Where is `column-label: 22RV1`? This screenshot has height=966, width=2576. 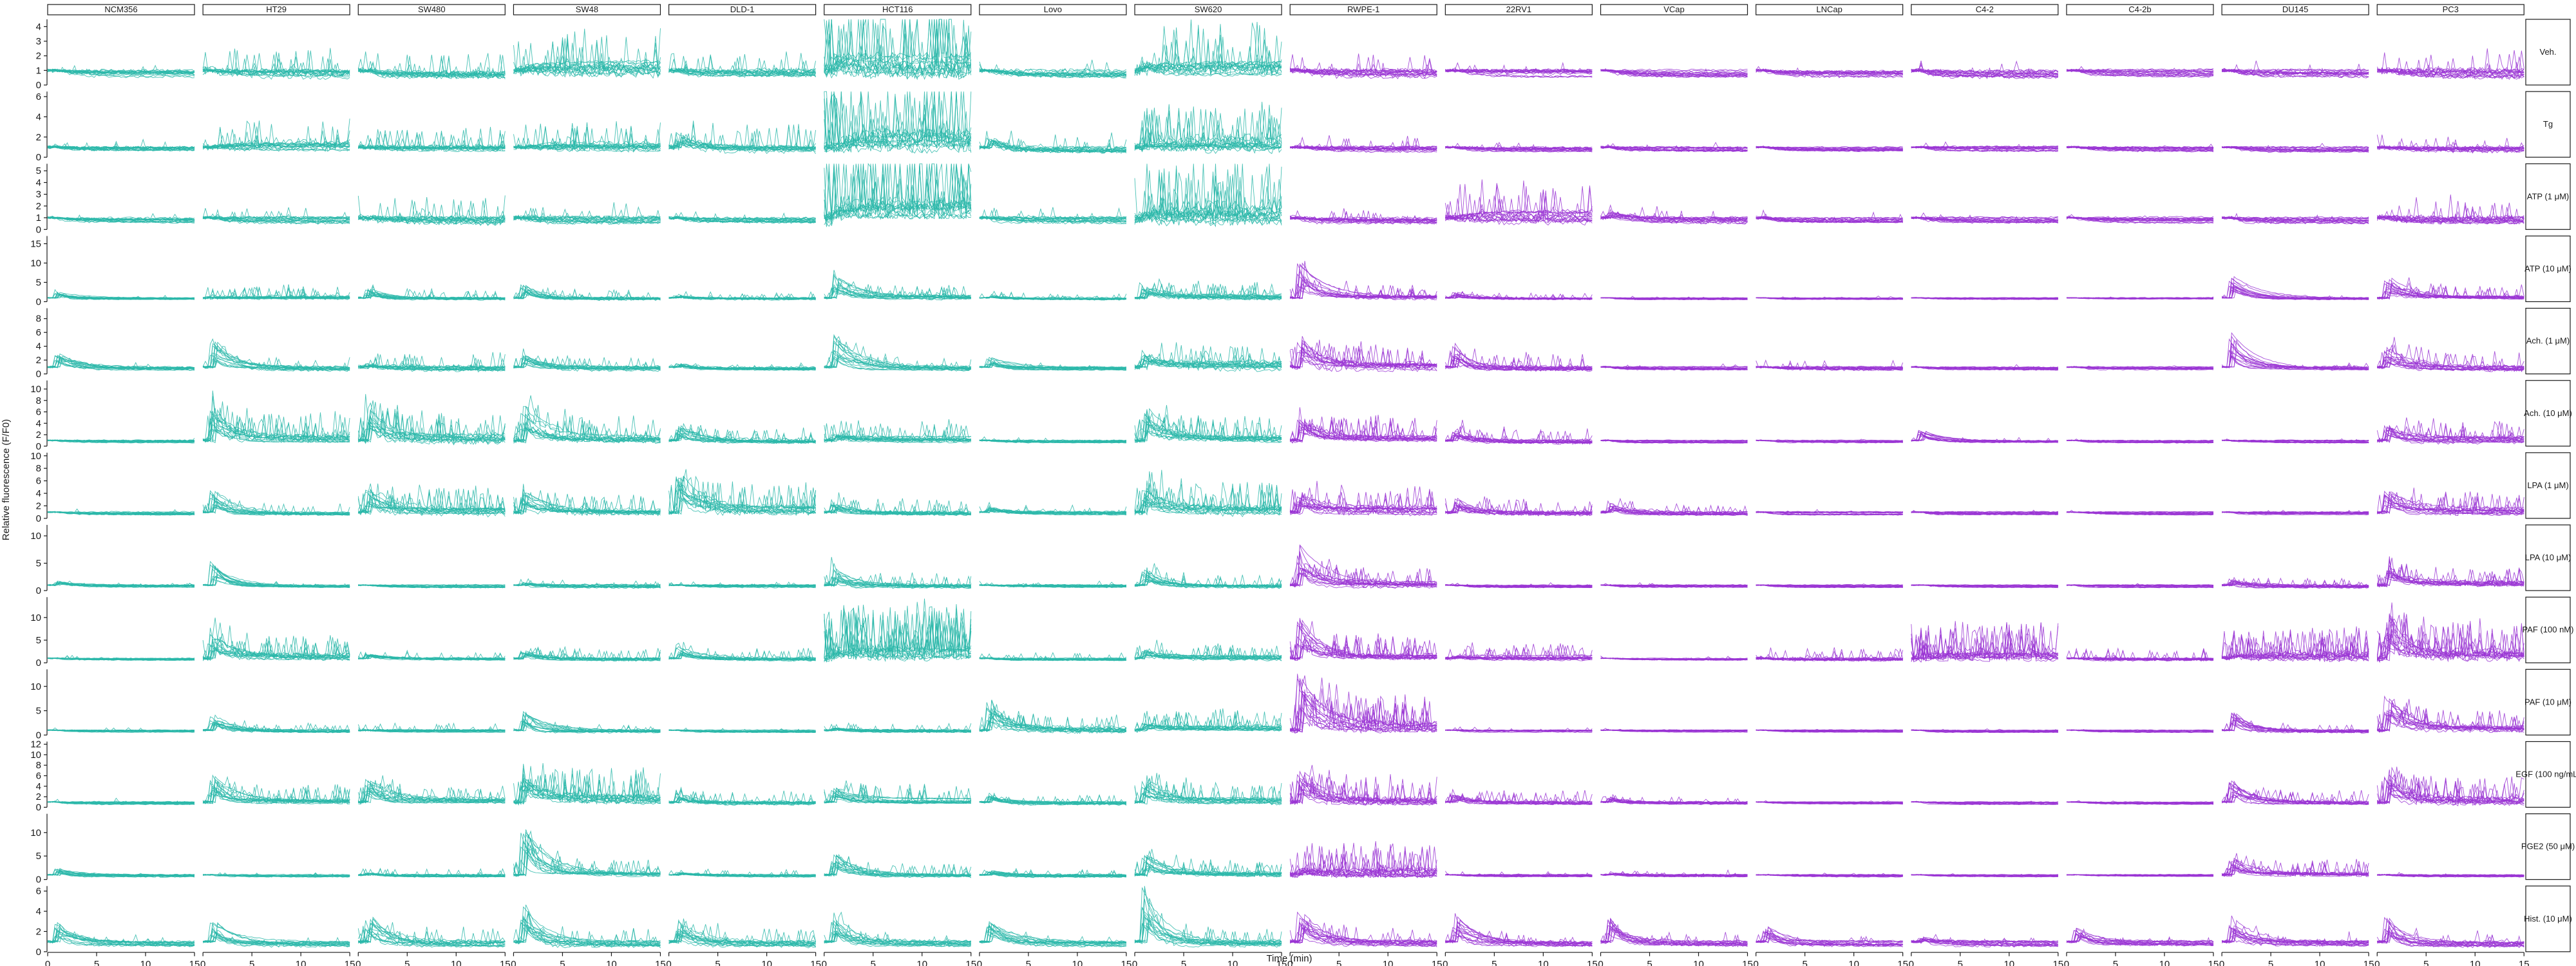
column-label: 22RV1 is located at coordinates (1519, 9).